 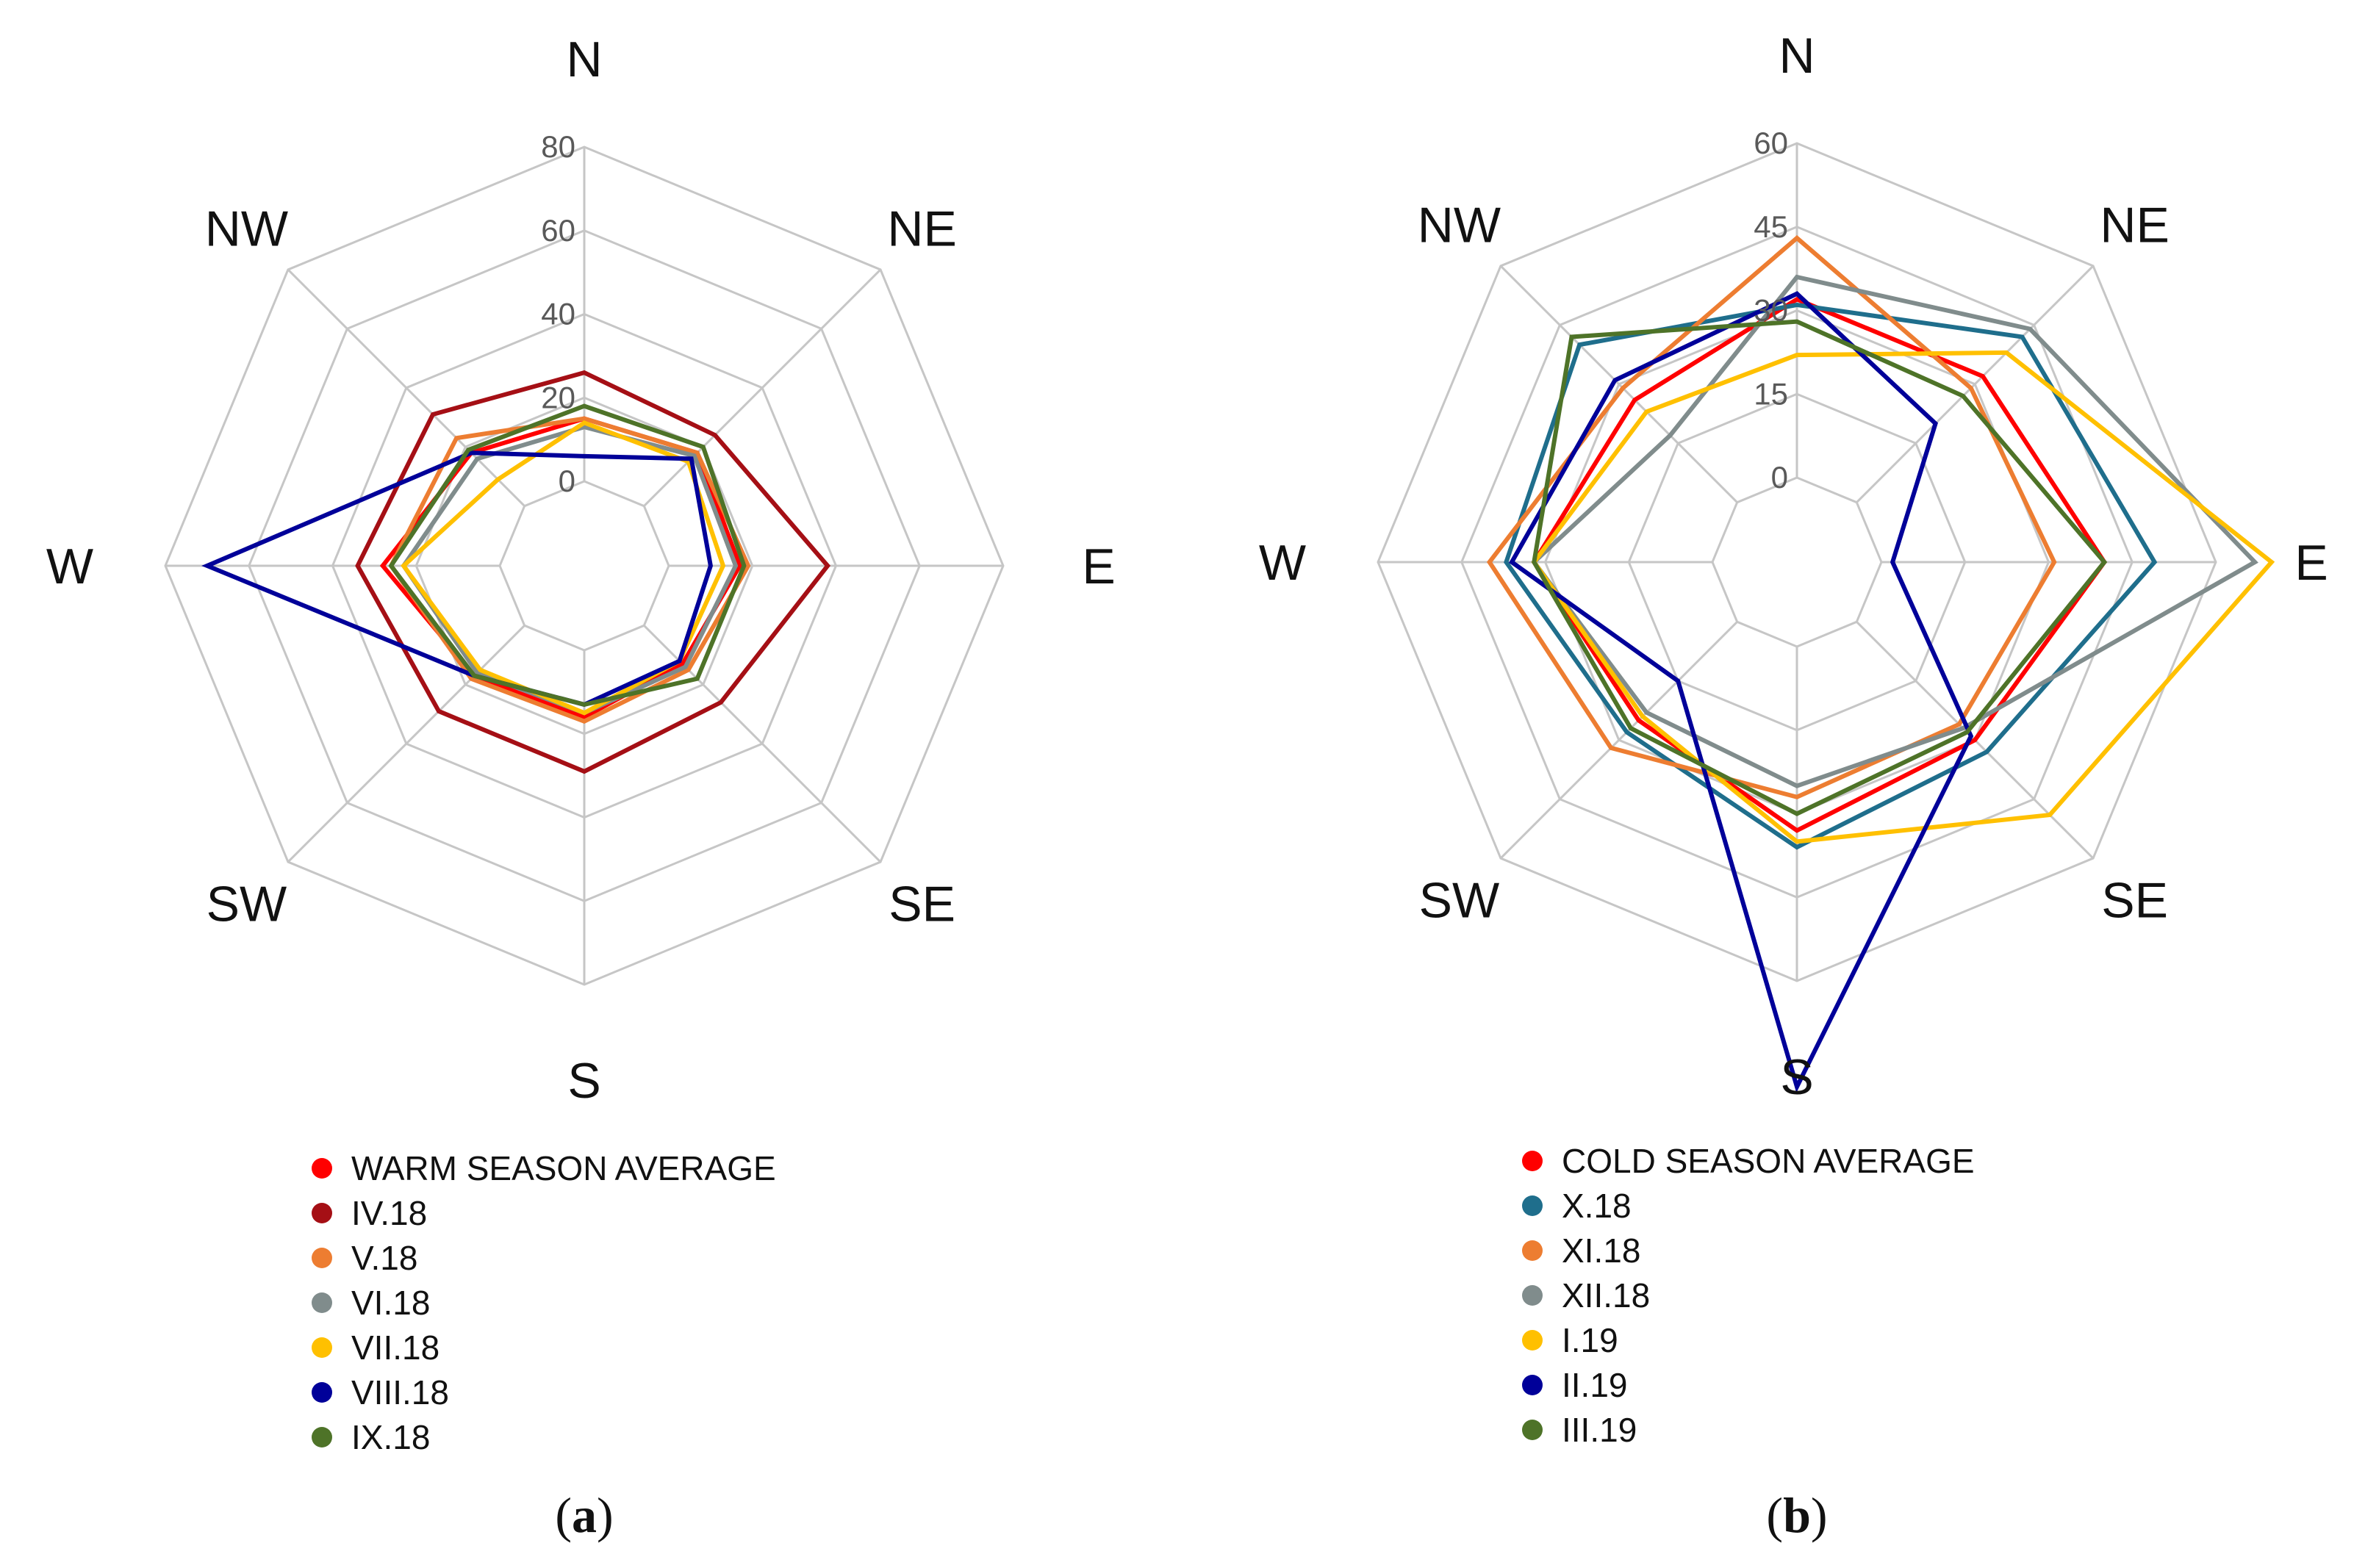 I want to click on legend-entry-label: III.19, so click(x=1599, y=1430).